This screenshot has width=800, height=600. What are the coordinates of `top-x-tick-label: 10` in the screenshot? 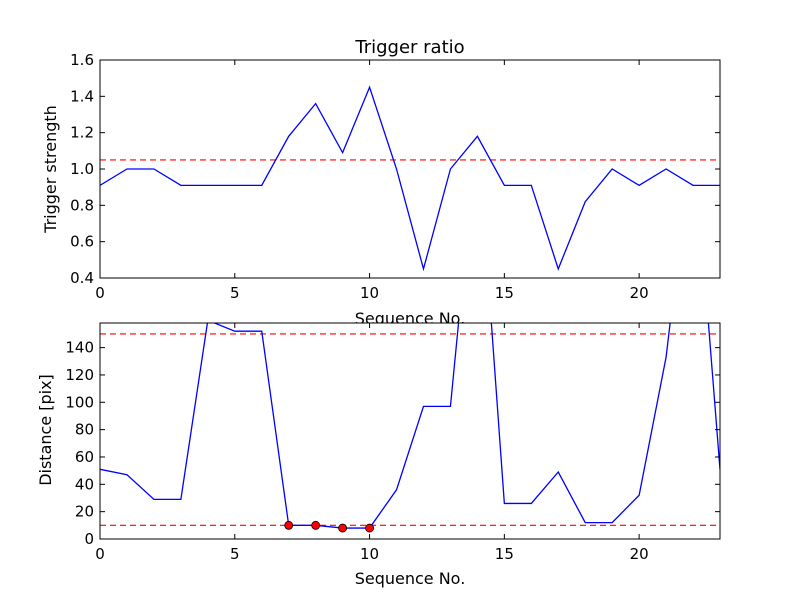 It's located at (369, 293).